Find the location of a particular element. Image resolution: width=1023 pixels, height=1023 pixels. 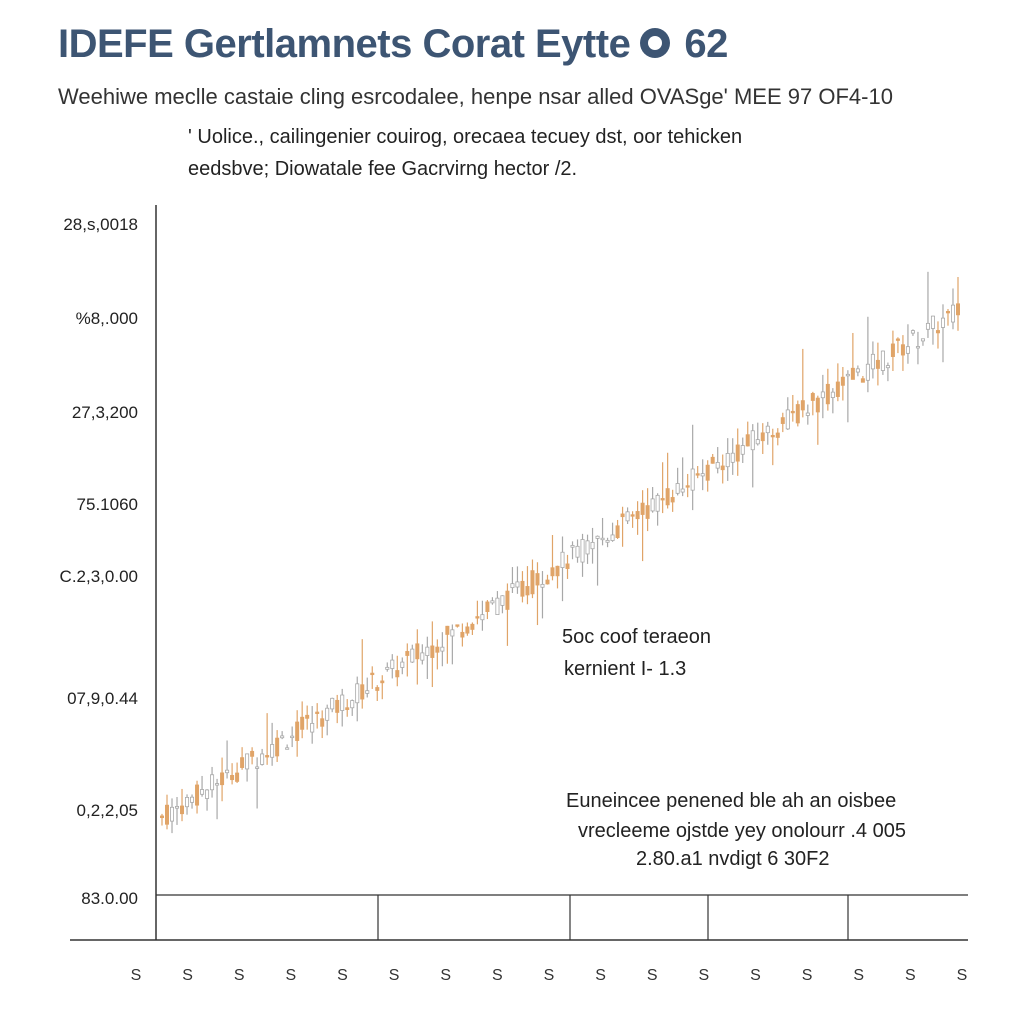

y-tick-label: 0,2,2,05 is located at coordinates (107, 810).